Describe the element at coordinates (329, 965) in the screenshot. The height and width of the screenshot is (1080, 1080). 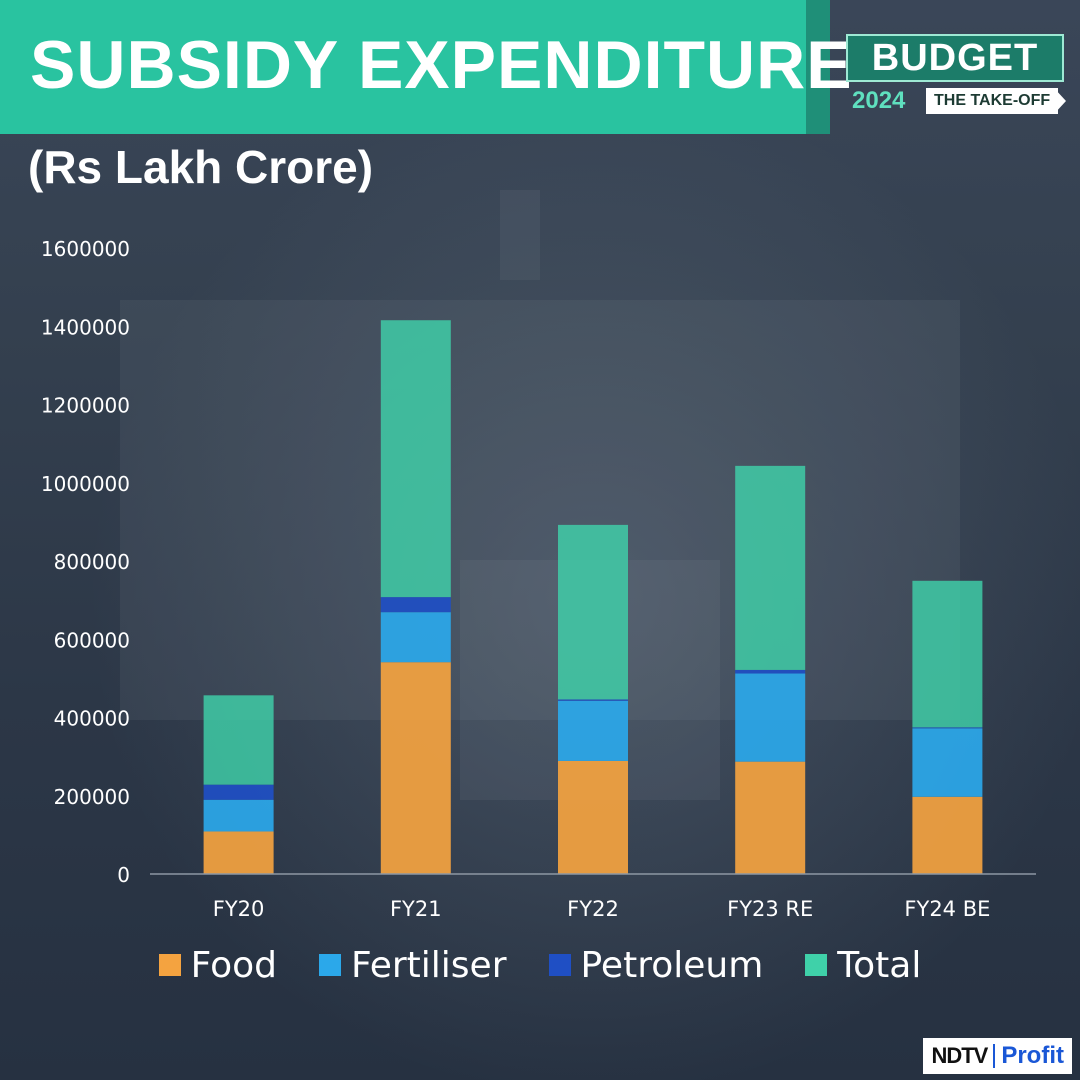
I see `legend-swatch-fertiliser` at that location.